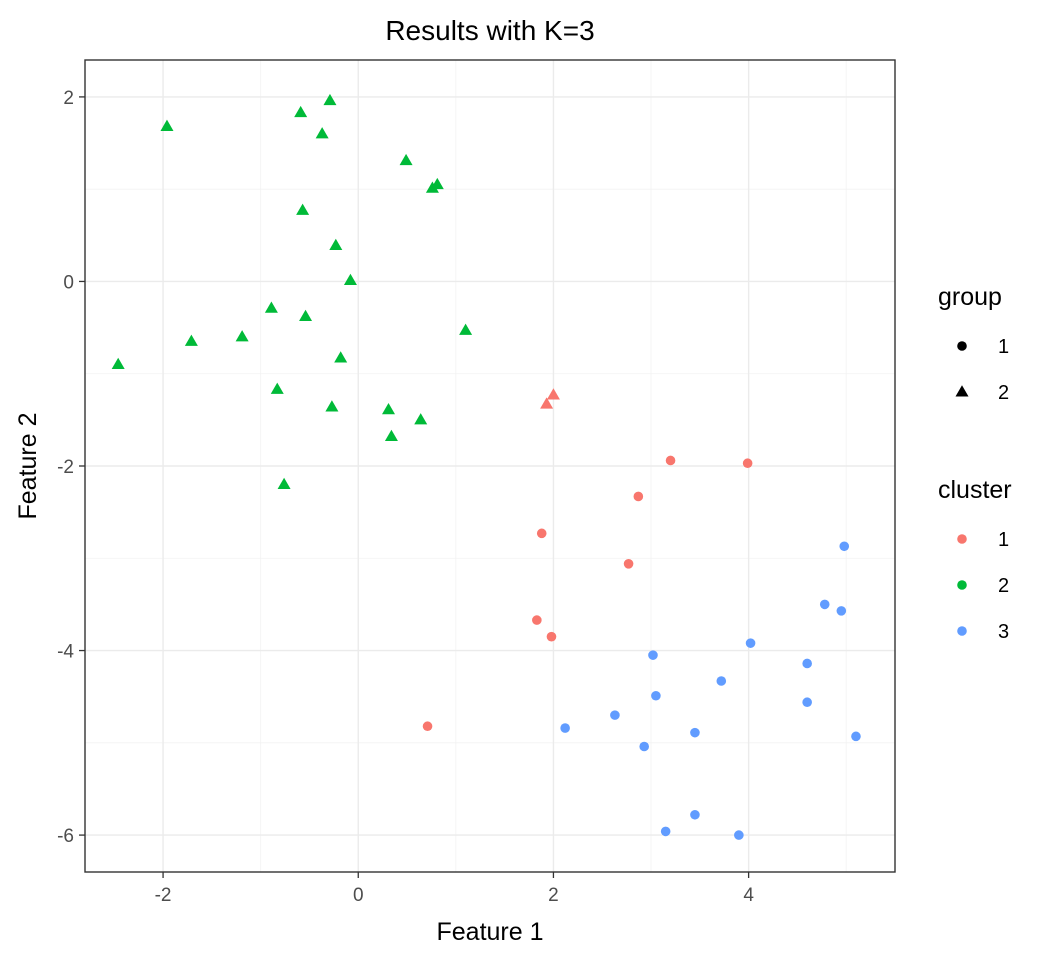 Image resolution: width=1056 pixels, height=960 pixels. Describe the element at coordinates (65, 652) in the screenshot. I see `y-tick-label: -4` at that location.